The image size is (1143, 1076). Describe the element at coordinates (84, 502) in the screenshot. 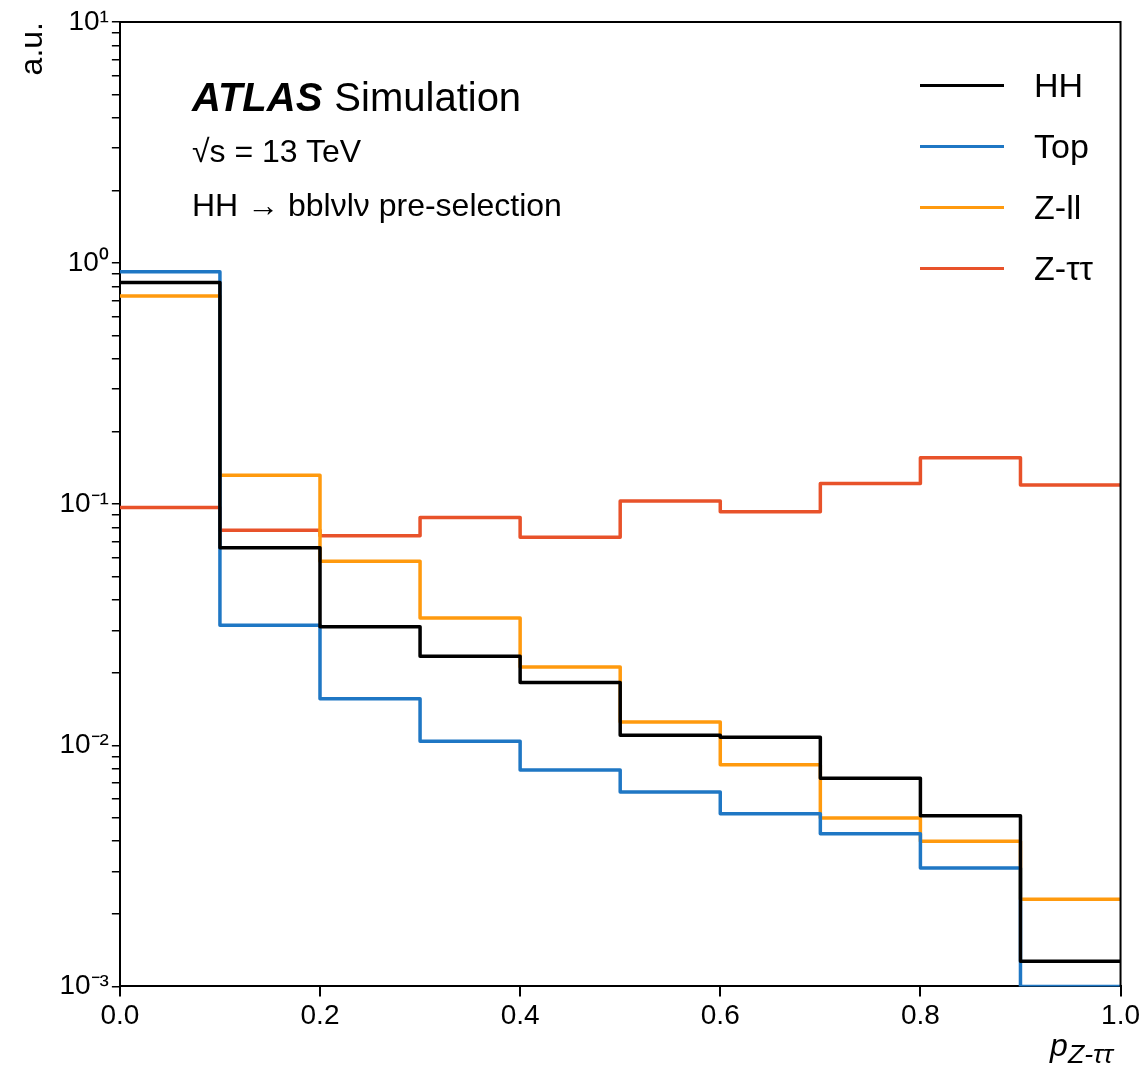

I see `y-tick-label: 10⁻¹` at that location.